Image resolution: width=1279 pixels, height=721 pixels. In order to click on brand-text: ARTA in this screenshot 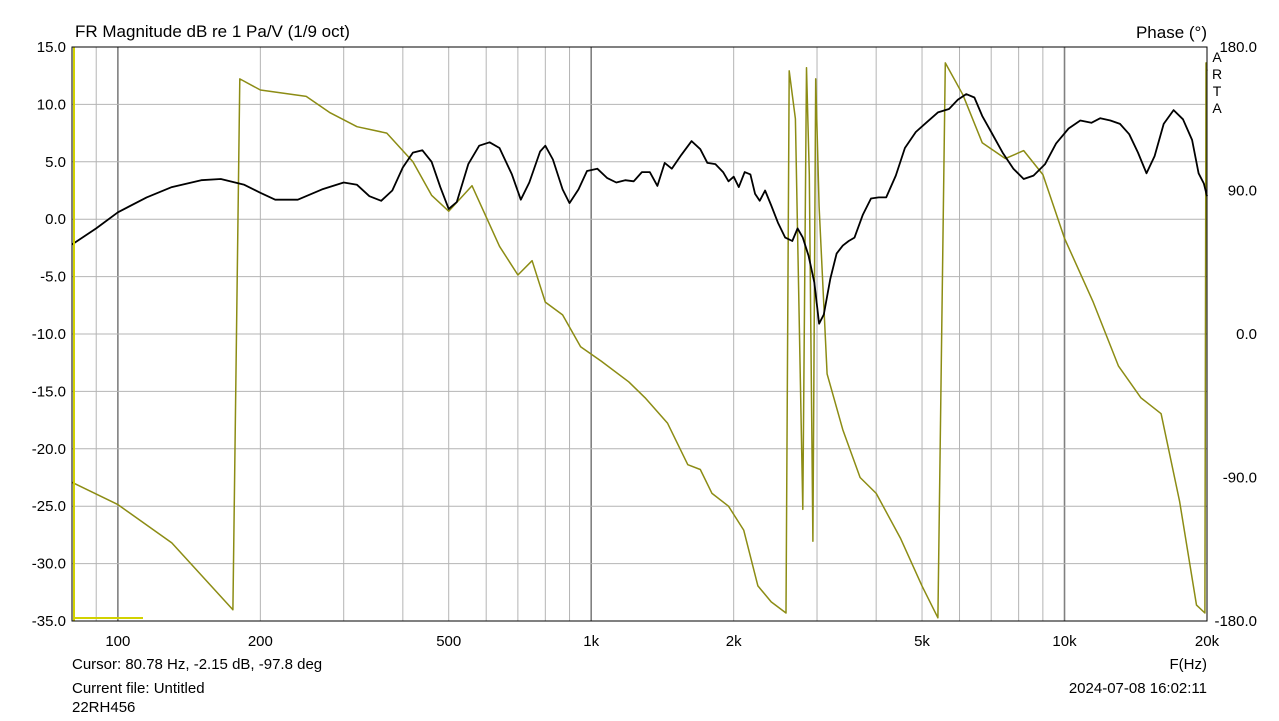, I will do `click(1217, 82)`.